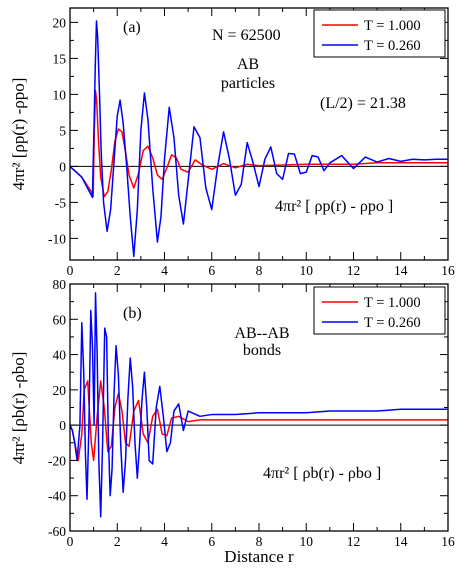  Describe the element at coordinates (18, 134) in the screenshot. I see `panel-a-ylabel: 4πr² [ρp(r) -ρpo]` at that location.